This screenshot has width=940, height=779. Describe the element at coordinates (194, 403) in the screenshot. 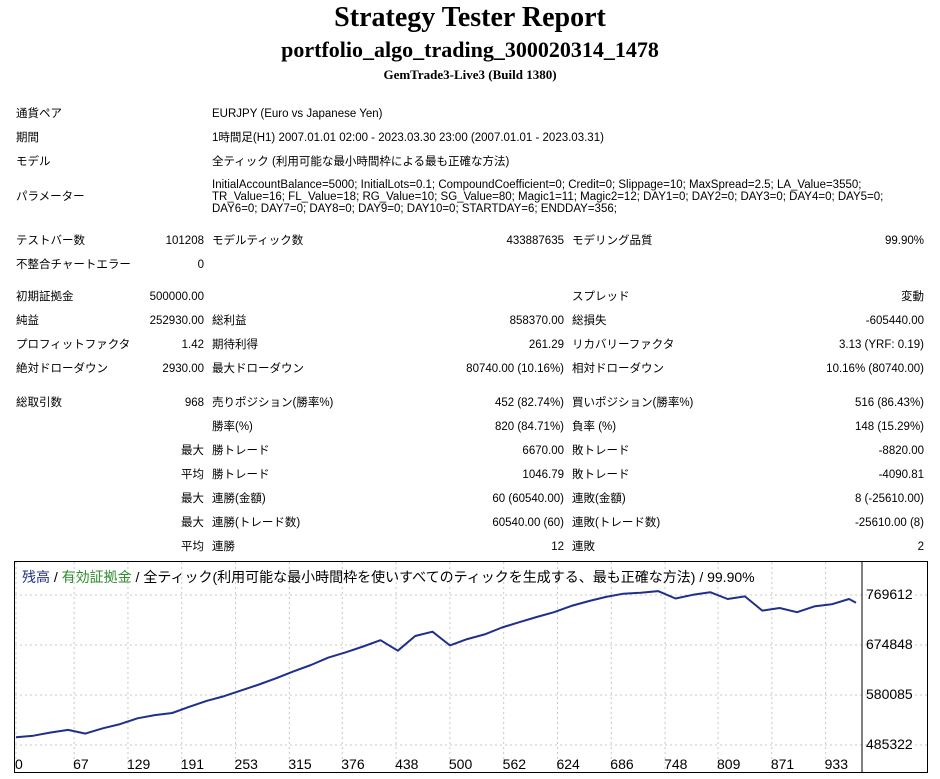

I see `total-trades-value: 968` at that location.